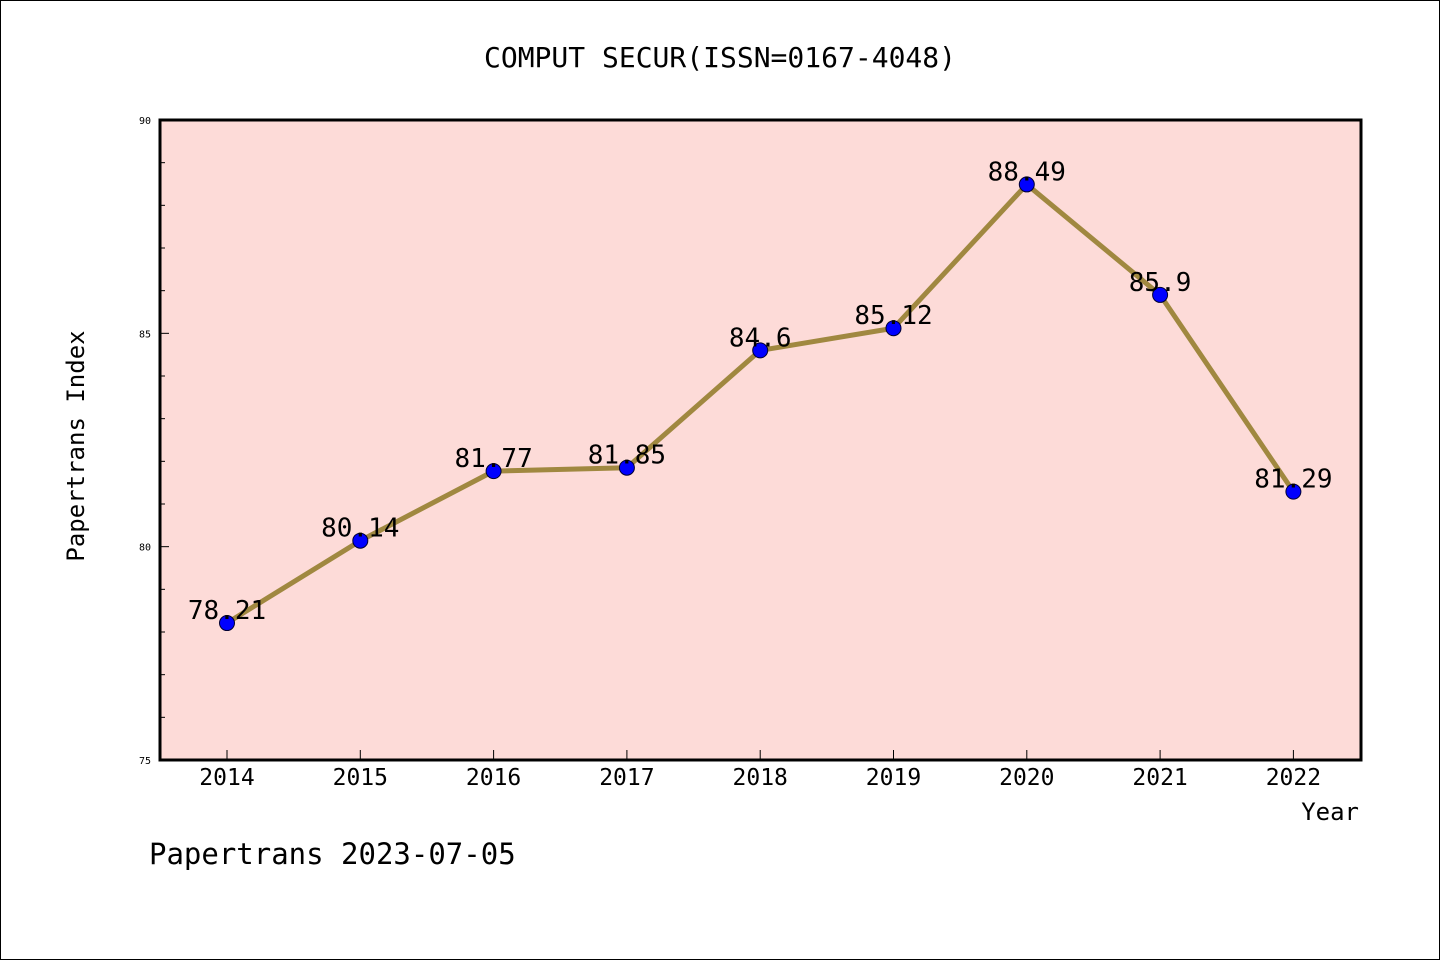 The width and height of the screenshot is (1440, 960). I want to click on y-tick-label: 85, so click(145, 334).